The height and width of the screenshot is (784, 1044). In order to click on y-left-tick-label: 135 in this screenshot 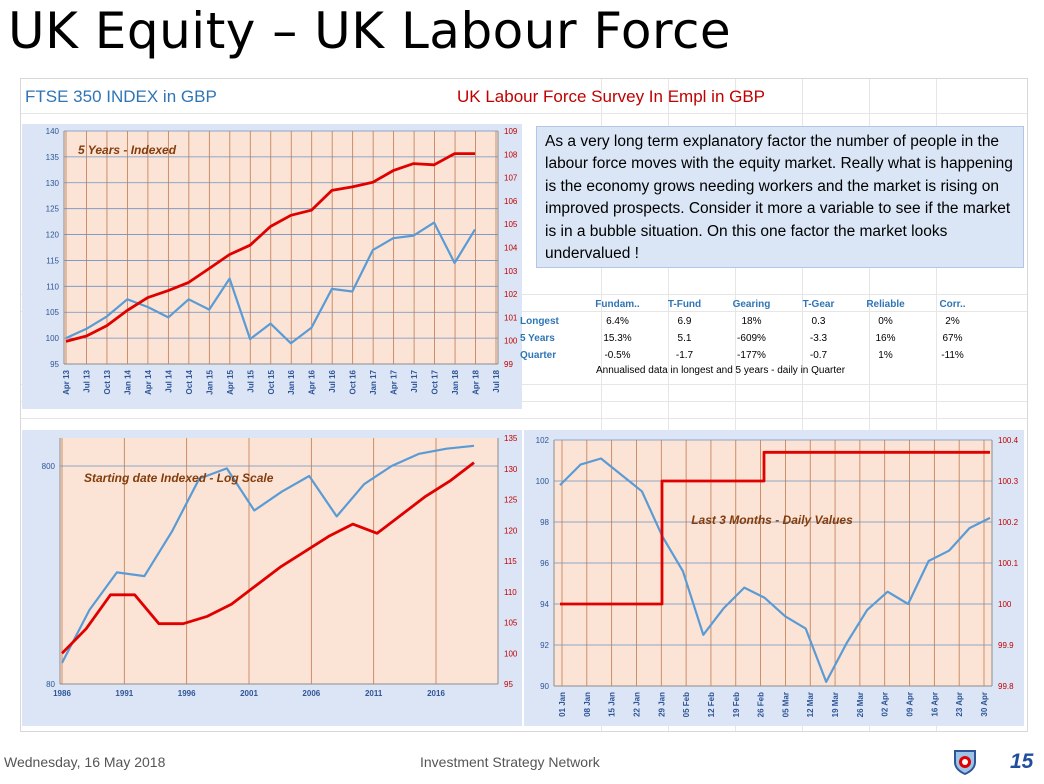, I will do `click(53, 157)`.